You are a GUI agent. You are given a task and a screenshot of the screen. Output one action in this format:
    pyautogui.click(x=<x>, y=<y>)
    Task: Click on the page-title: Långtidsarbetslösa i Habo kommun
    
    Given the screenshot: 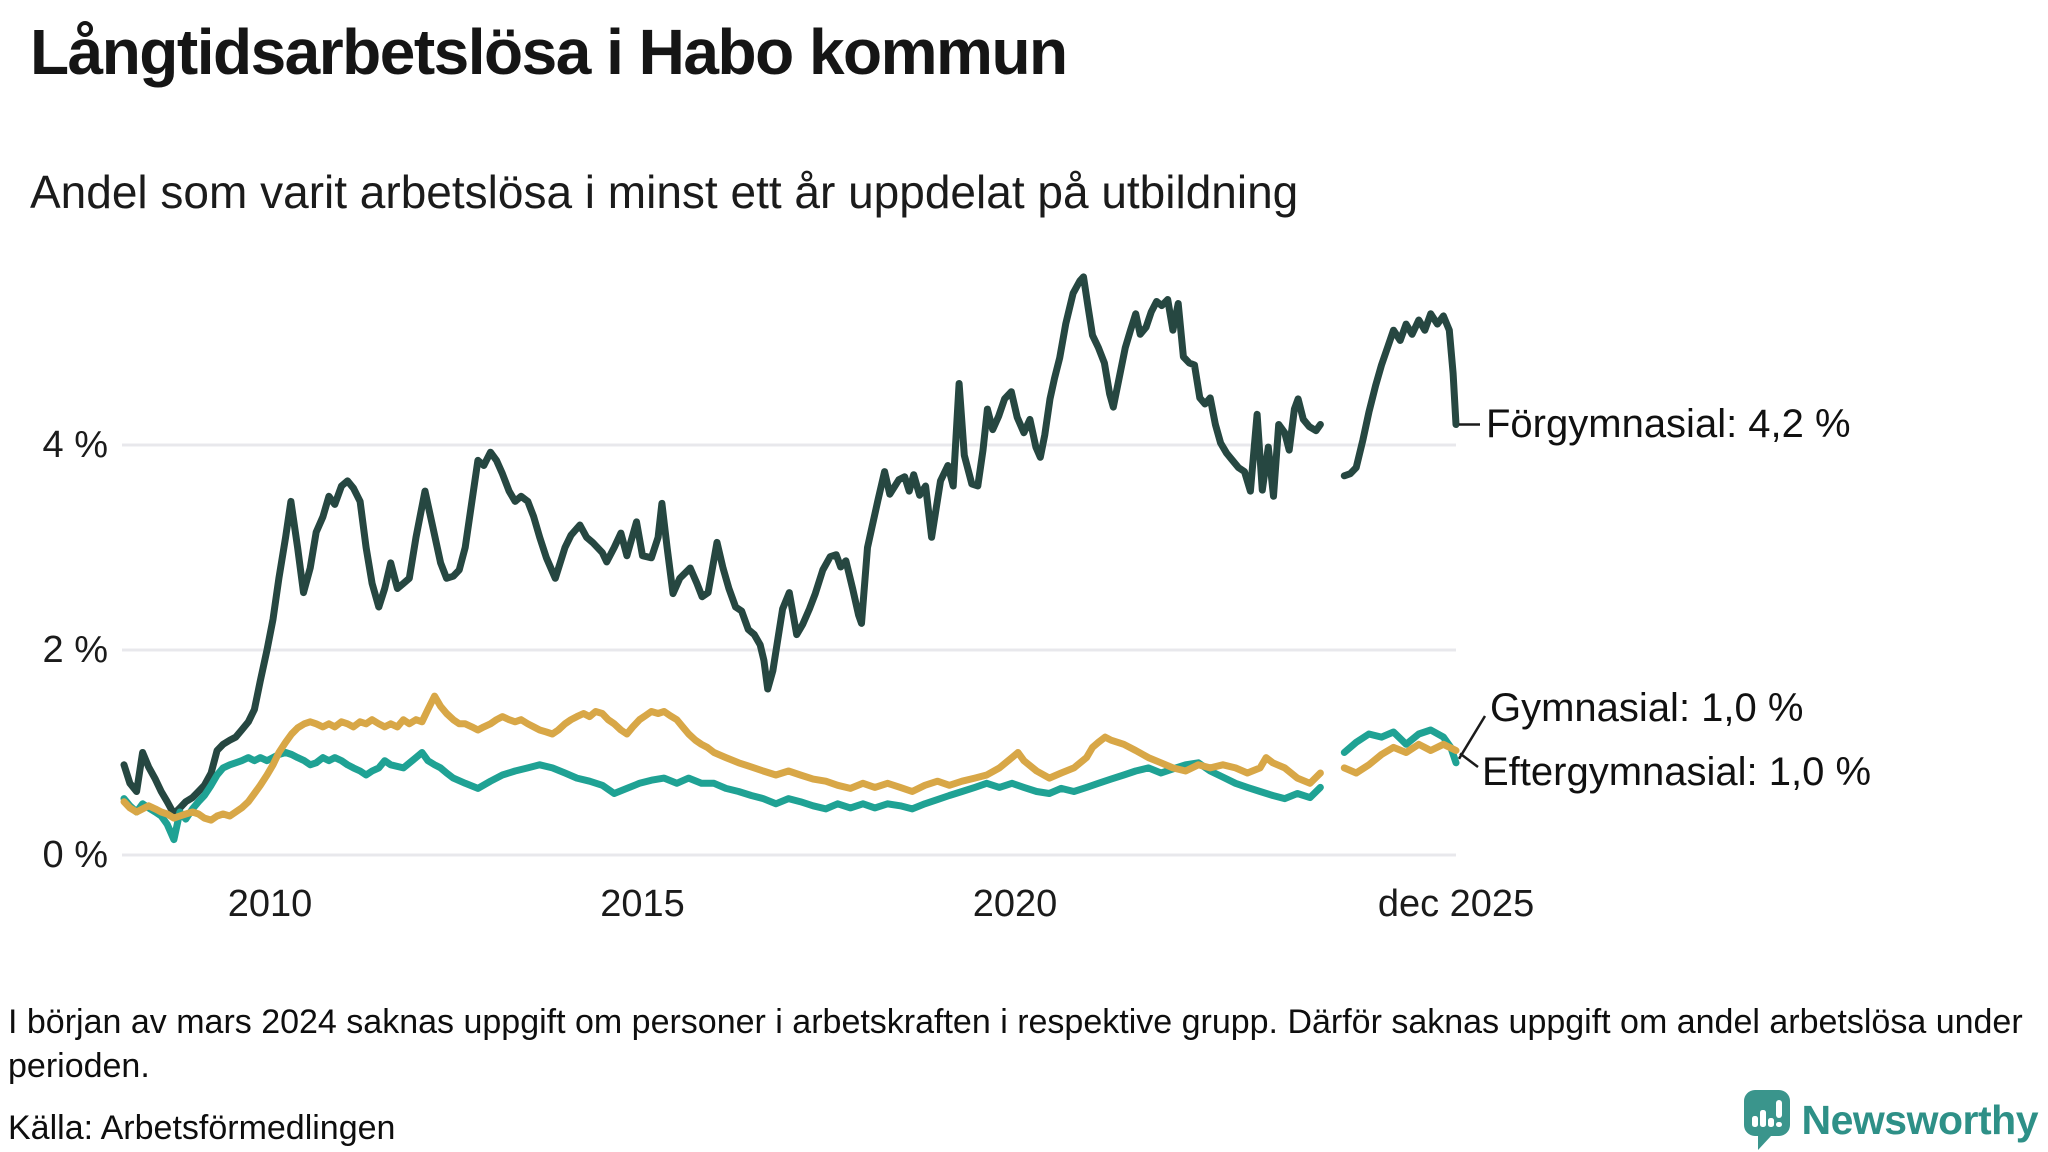 What is the action you would take?
    pyautogui.click(x=549, y=52)
    